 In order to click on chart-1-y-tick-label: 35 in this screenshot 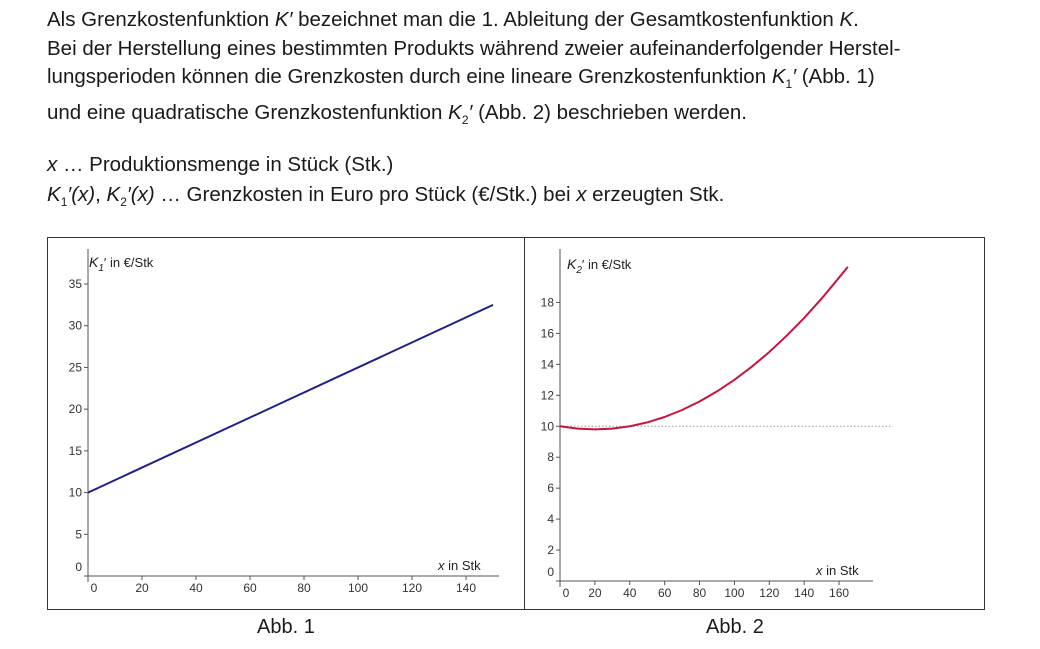, I will do `click(76, 284)`.